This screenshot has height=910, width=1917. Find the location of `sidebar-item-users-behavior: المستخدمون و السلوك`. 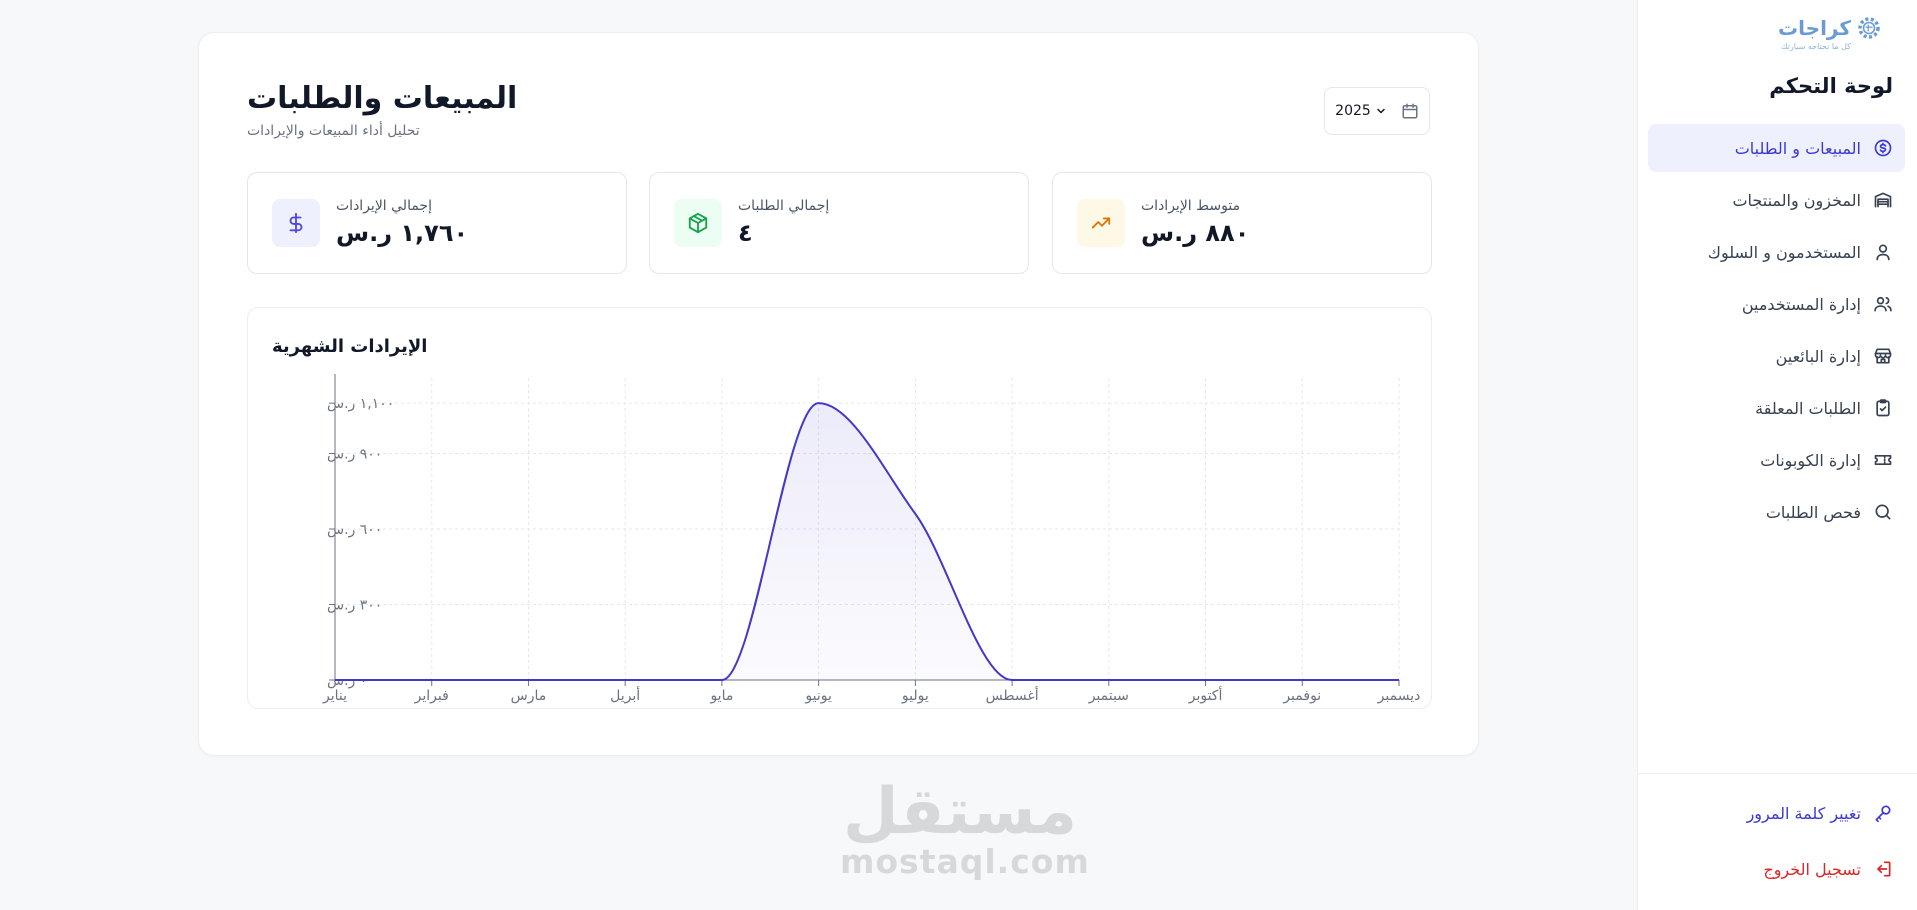

sidebar-item-users-behavior: المستخدمون و السلوك is located at coordinates (1776, 252).